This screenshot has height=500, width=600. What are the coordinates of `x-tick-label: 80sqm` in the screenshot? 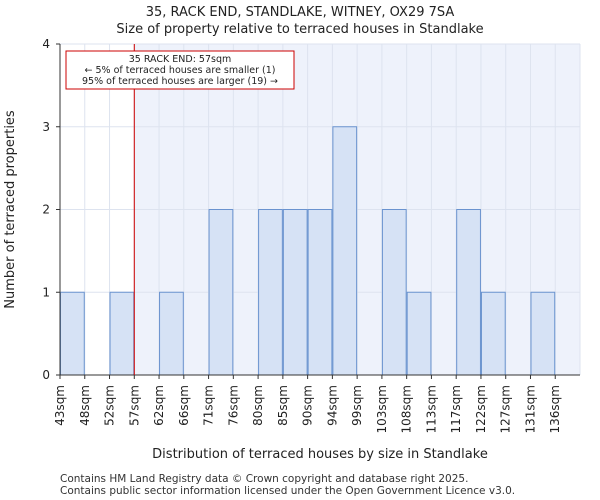 It's located at (258, 405).